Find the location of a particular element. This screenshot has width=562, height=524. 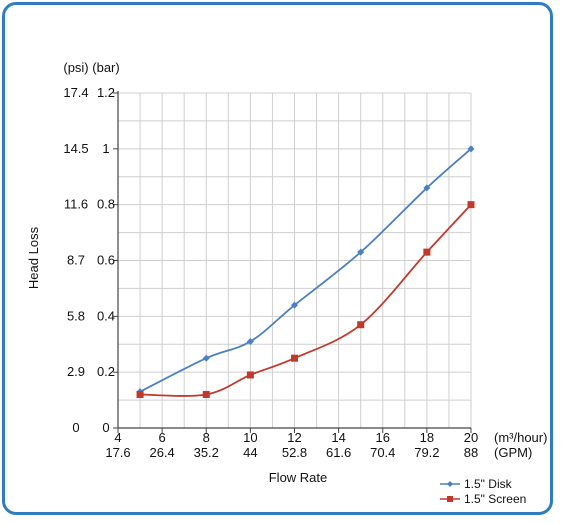

legend-label-screen: 1.5" Screen is located at coordinates (495, 499).